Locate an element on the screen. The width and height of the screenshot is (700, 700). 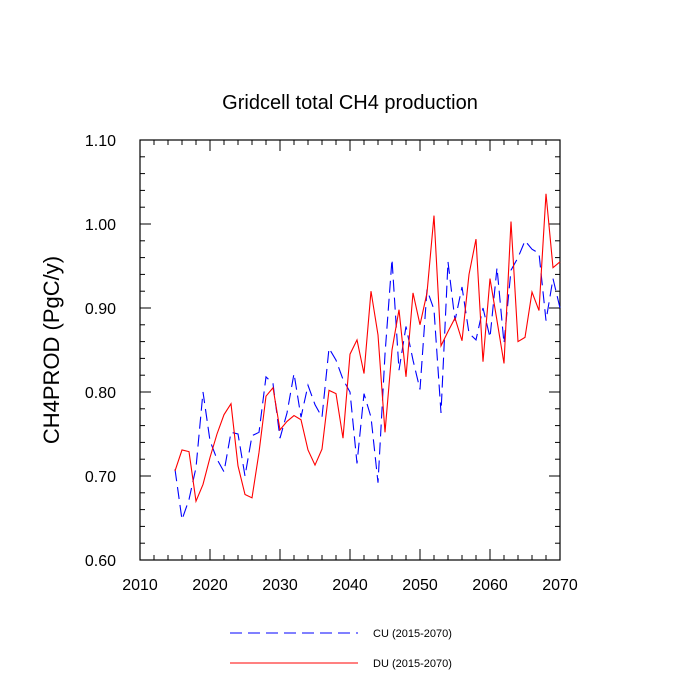
y-tick-label: 1.10 is located at coordinates (100, 141).